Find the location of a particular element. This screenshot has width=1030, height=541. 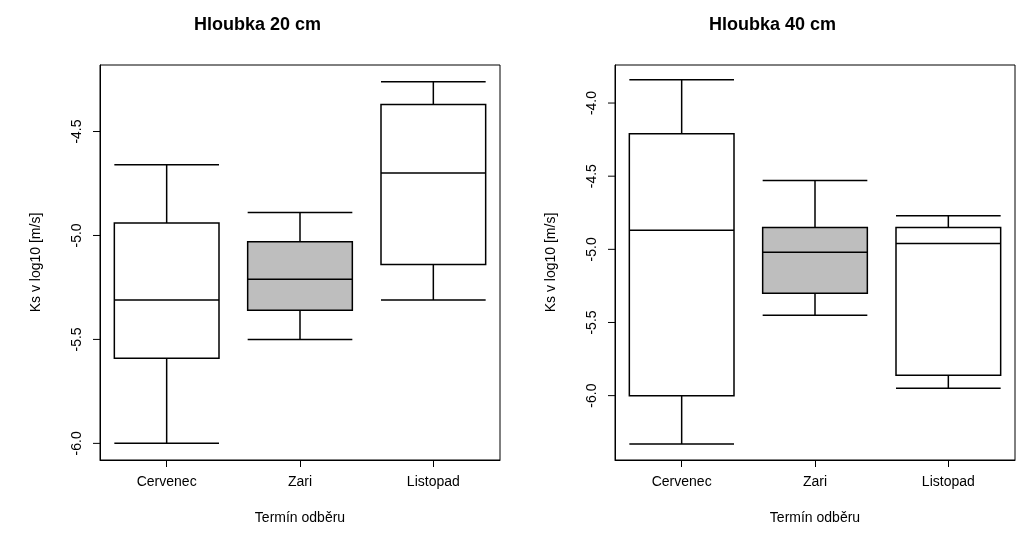

chart-title: Hloubka 40 cm is located at coordinates (772, 24).